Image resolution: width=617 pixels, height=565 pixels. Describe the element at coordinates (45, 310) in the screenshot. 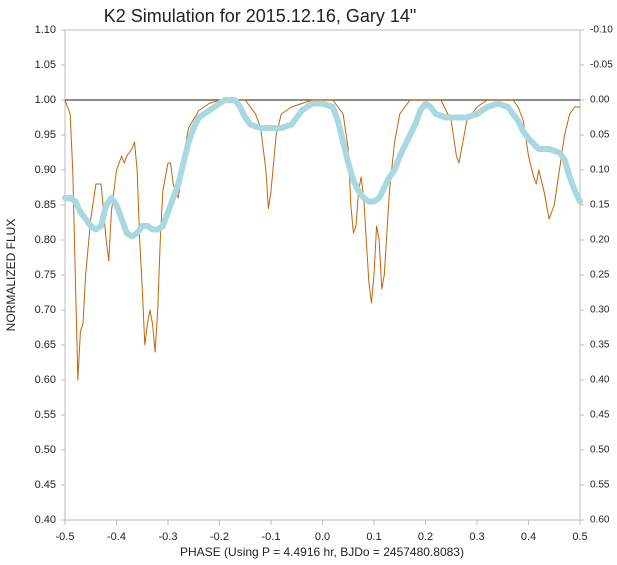

I see `y-tick-label: 0.70` at that location.